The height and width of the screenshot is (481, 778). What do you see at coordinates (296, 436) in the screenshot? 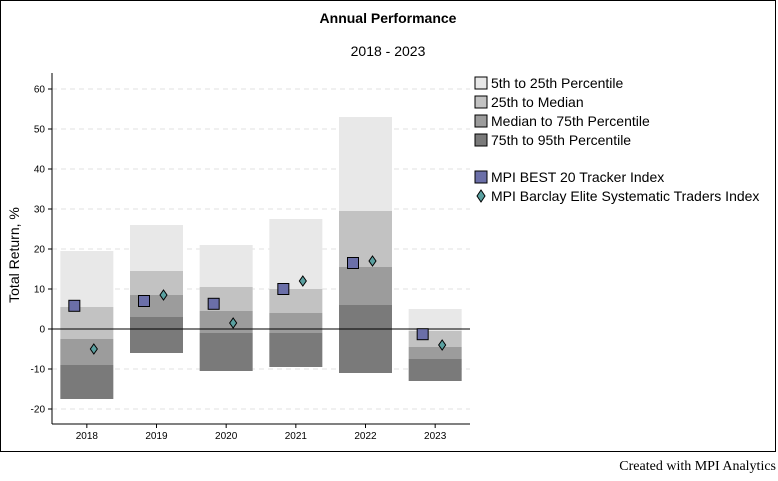
I see `x-tick-label: 2021` at bounding box center [296, 436].